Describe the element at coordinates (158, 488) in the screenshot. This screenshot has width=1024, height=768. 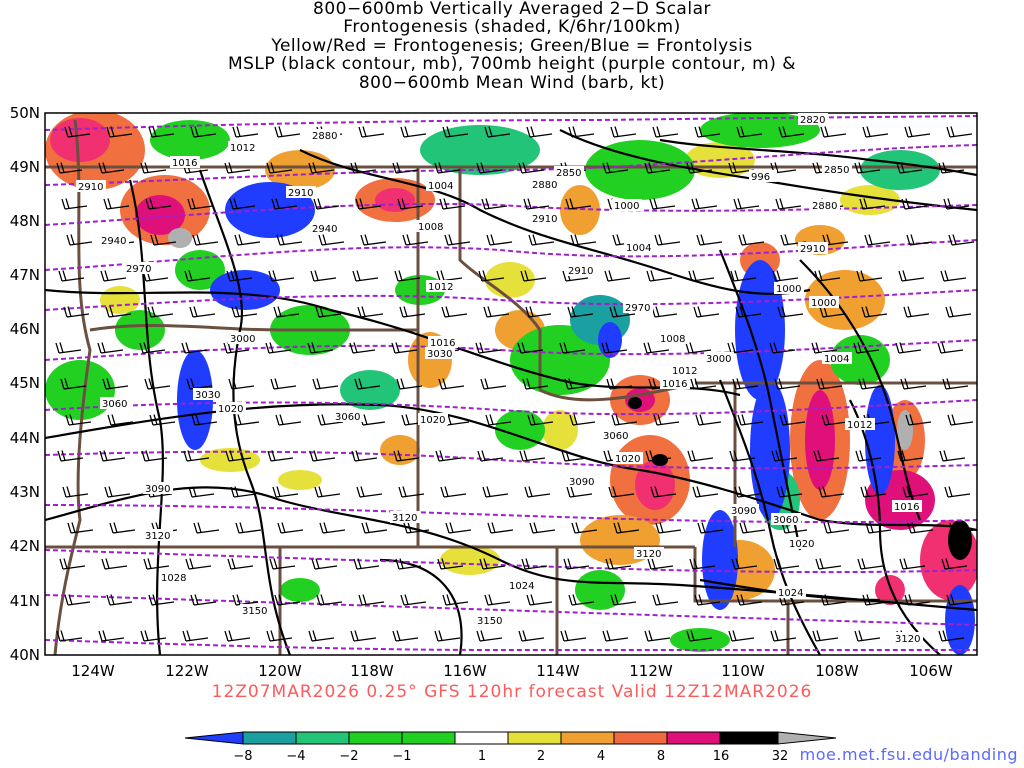
I see `height-label: 3090` at that location.